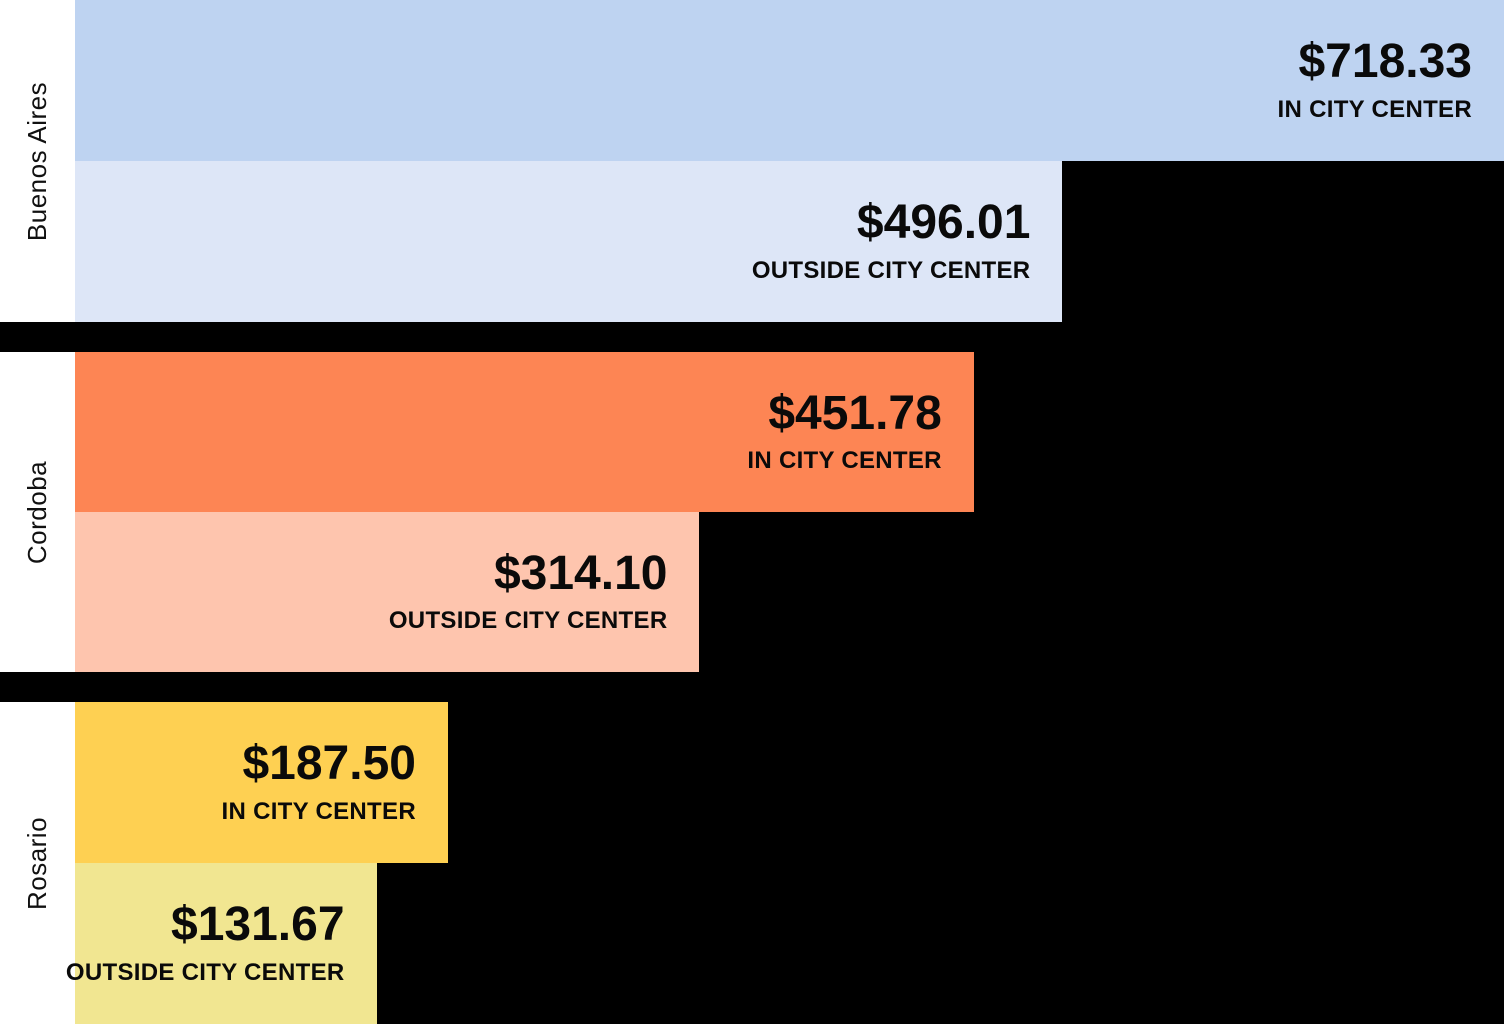  What do you see at coordinates (569, 241) in the screenshot?
I see `bar-outside-city-center: $496.01 OUTSIDE CITY CENTER` at bounding box center [569, 241].